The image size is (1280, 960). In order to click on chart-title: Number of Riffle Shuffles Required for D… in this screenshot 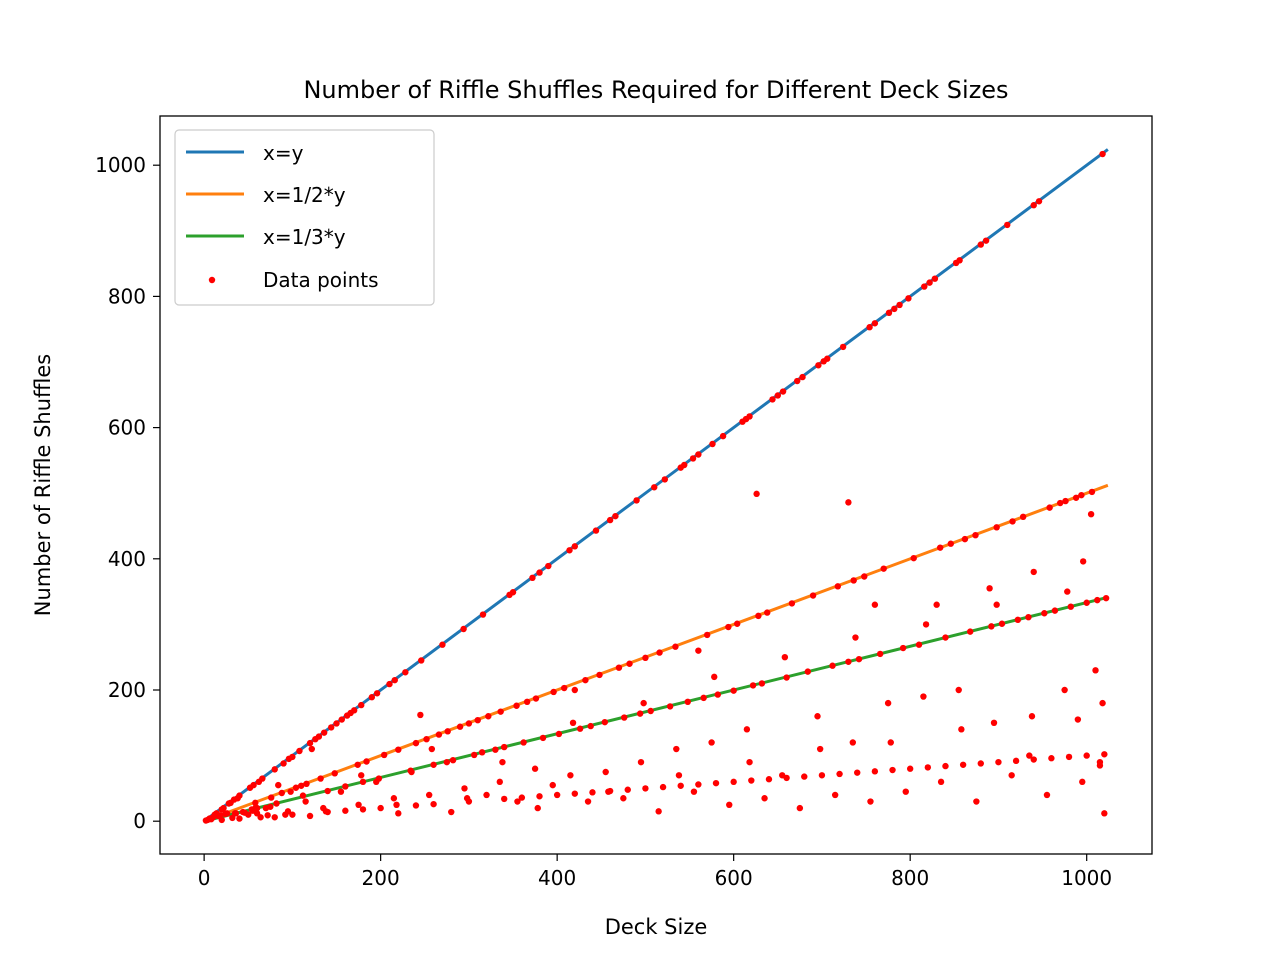, I will do `click(655, 90)`.